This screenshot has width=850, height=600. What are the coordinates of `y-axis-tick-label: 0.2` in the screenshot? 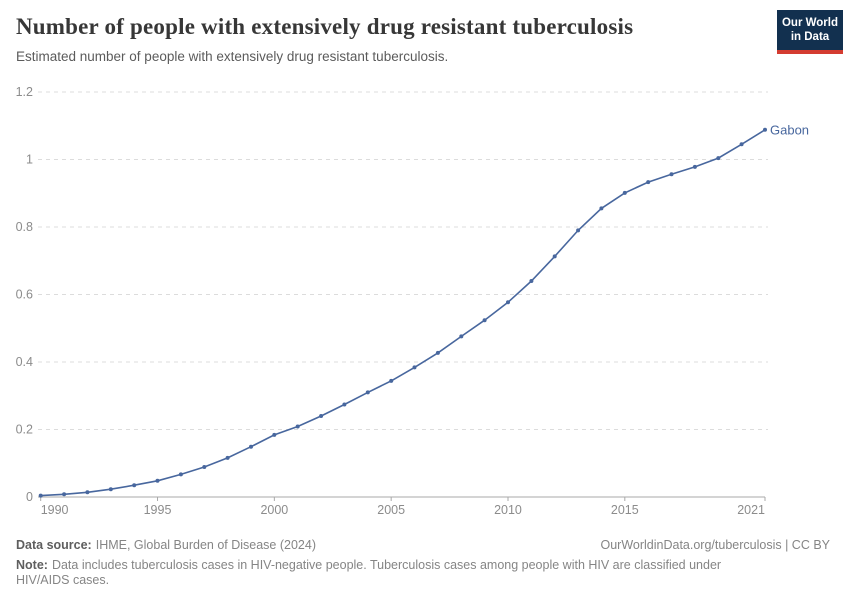 It's located at (24, 430).